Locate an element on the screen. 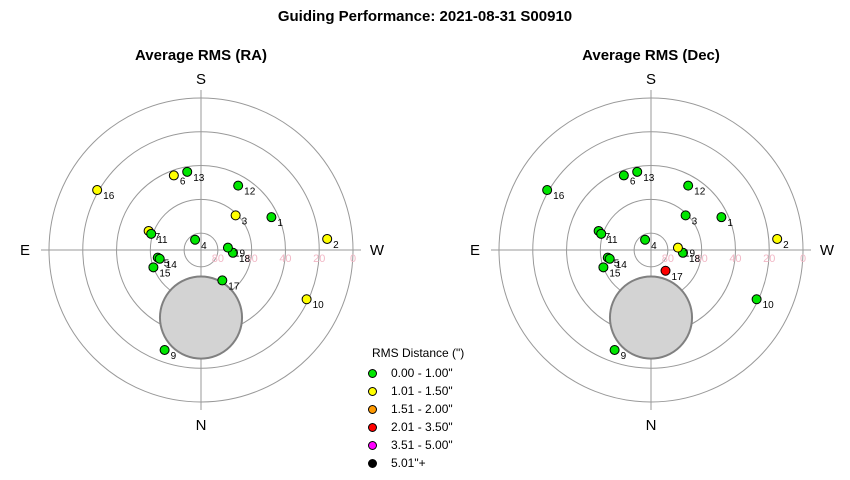 Image resolution: width=850 pixels, height=480 pixels. radial-tick-label: 60 is located at coordinates (702, 259).